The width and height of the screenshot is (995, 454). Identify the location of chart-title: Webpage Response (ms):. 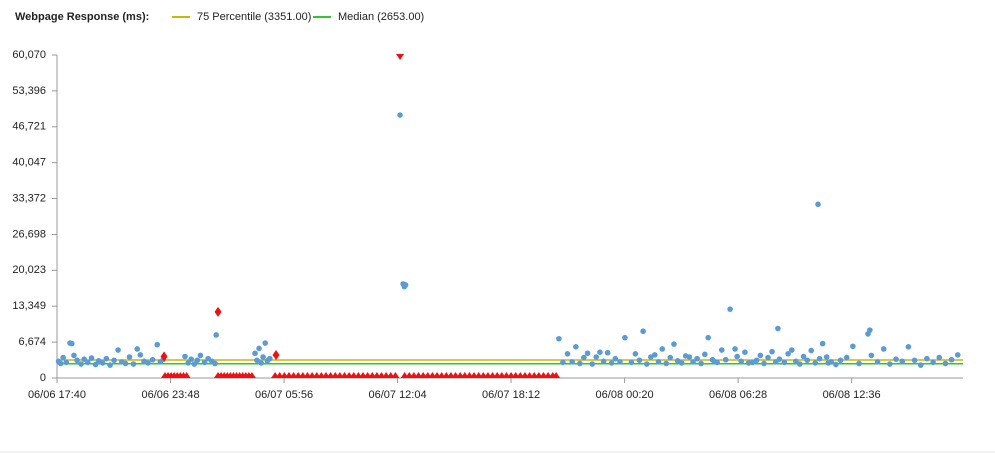
(82, 17).